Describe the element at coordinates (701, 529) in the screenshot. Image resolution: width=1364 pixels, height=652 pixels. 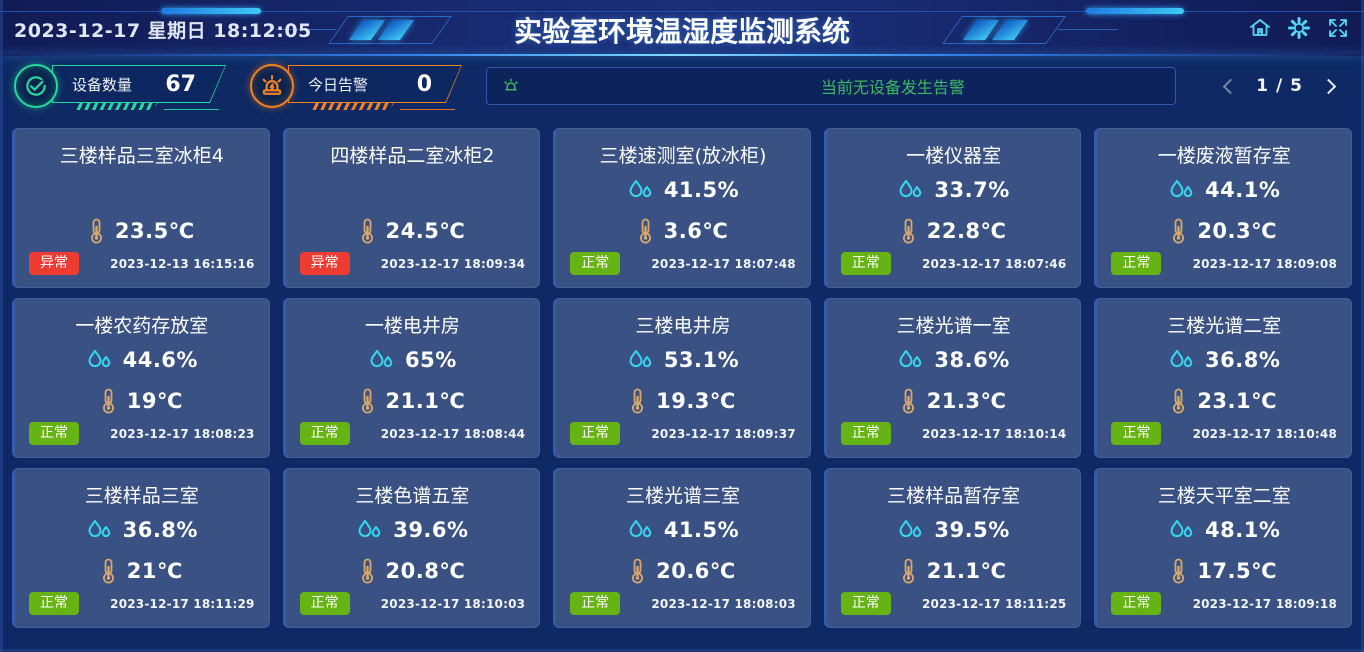
I see `humidity-value: 41.5%` at that location.